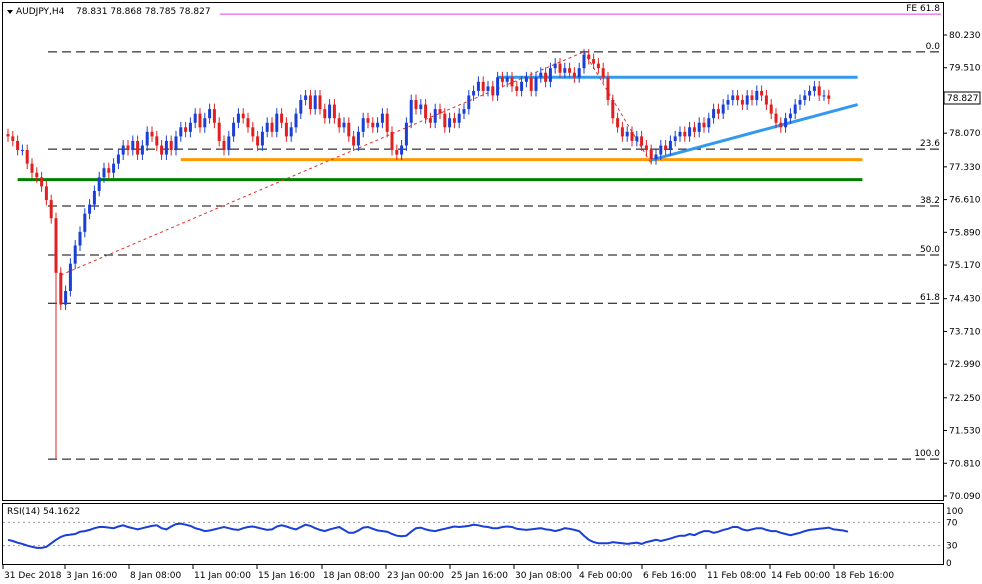 This screenshot has width=982, height=584. What do you see at coordinates (965, 497) in the screenshot?
I see `y-tick-label: 70.090` at bounding box center [965, 497].